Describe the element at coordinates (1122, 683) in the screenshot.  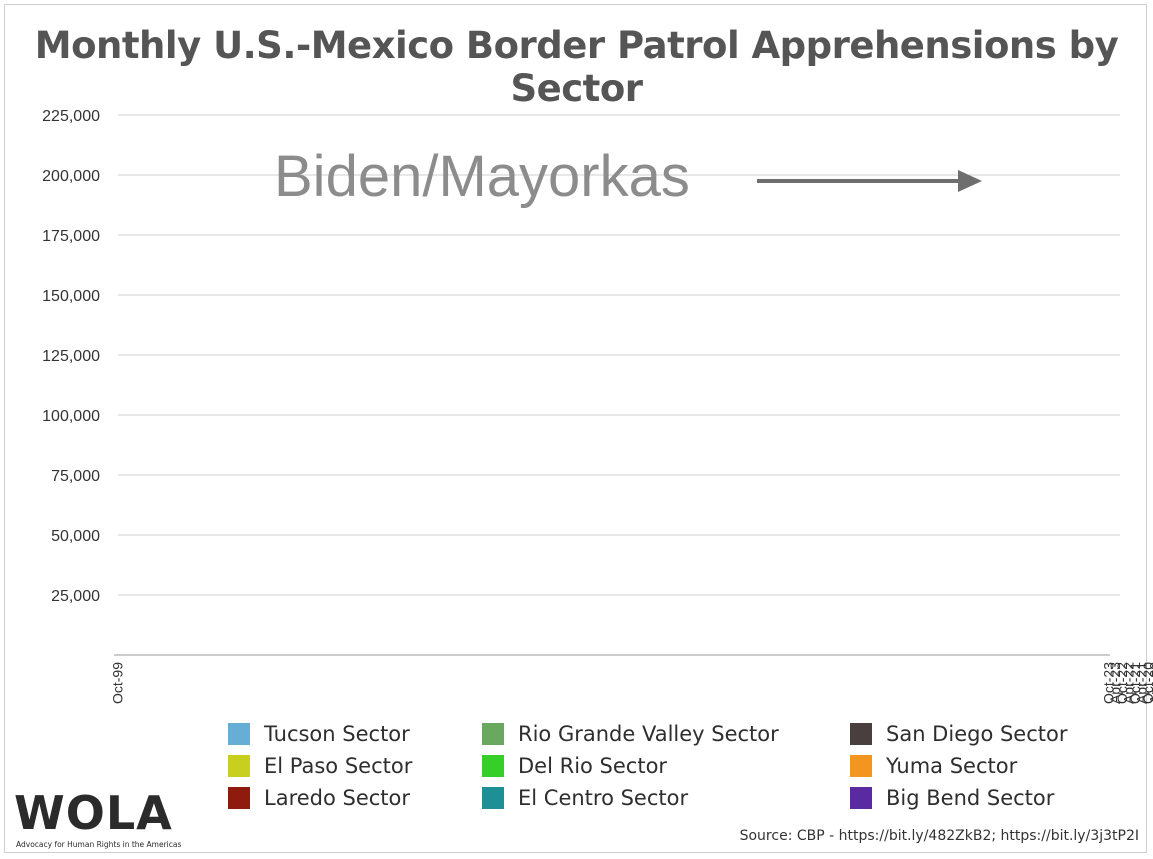
I see `x-tick-label: Oct-22` at that location.